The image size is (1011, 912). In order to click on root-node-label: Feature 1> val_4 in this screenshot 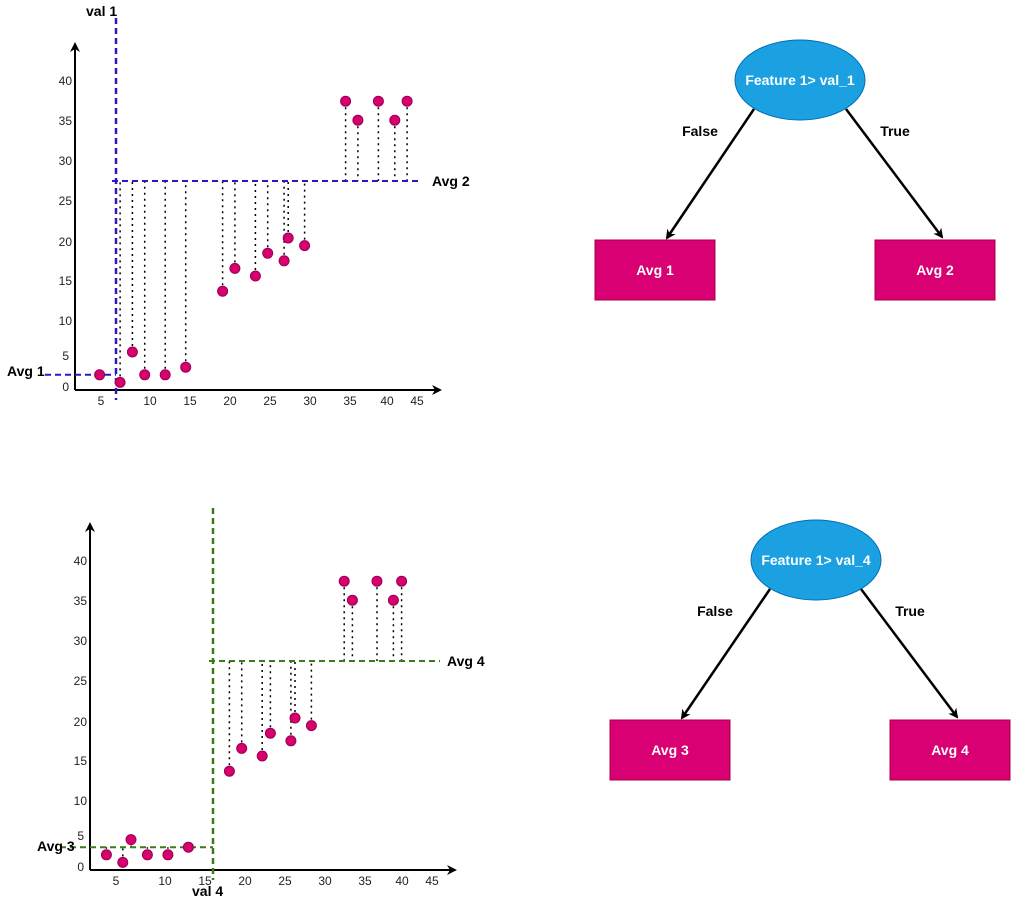, I will do `click(816, 560)`.